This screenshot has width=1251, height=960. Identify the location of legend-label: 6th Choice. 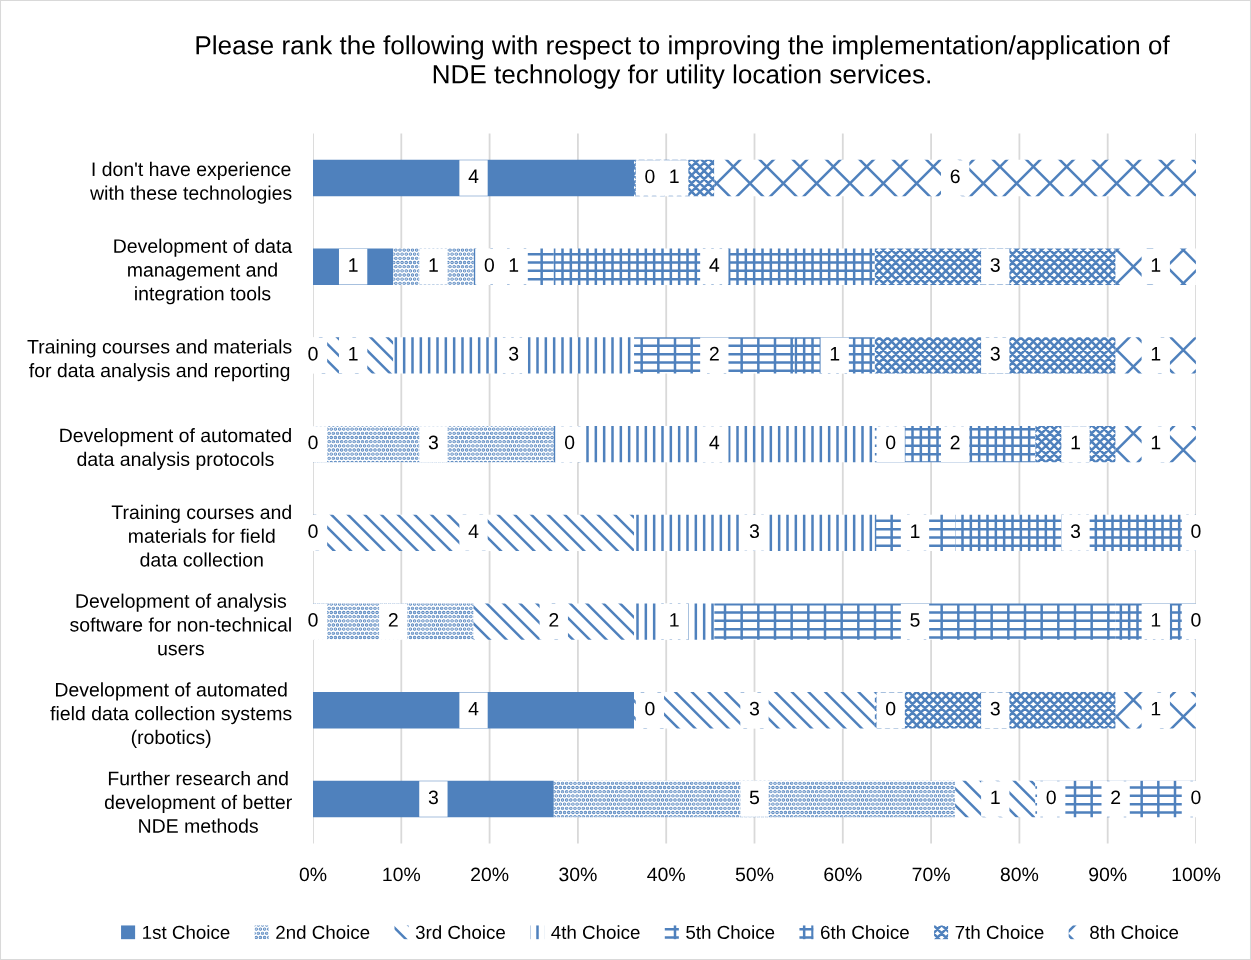
(865, 932).